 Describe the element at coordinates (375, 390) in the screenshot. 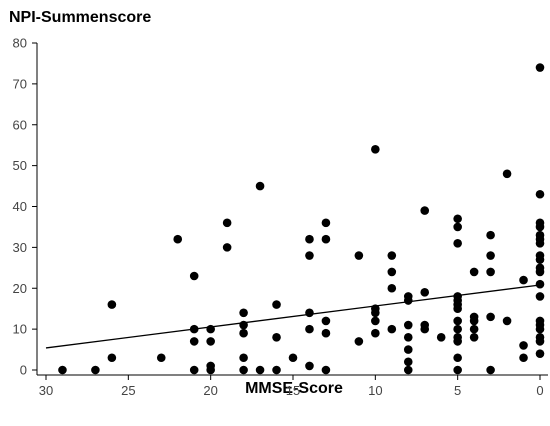

I see `x-tick-label: 10` at that location.